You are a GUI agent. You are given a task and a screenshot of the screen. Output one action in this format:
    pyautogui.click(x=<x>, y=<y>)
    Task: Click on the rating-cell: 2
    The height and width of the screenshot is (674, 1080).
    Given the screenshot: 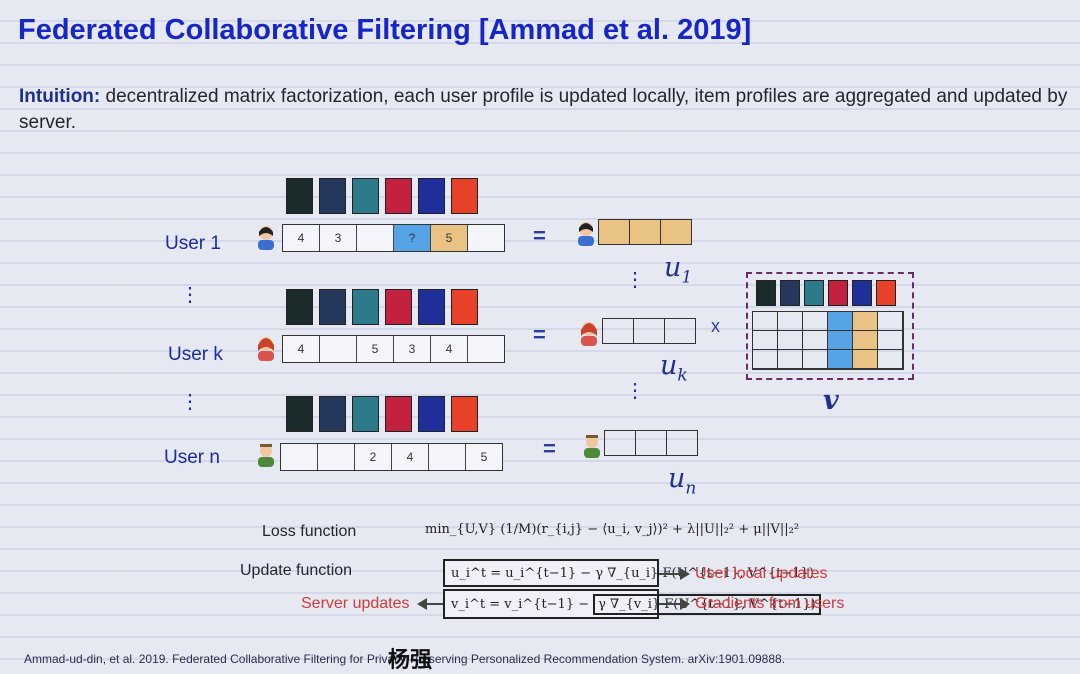 What is the action you would take?
    pyautogui.click(x=373, y=457)
    